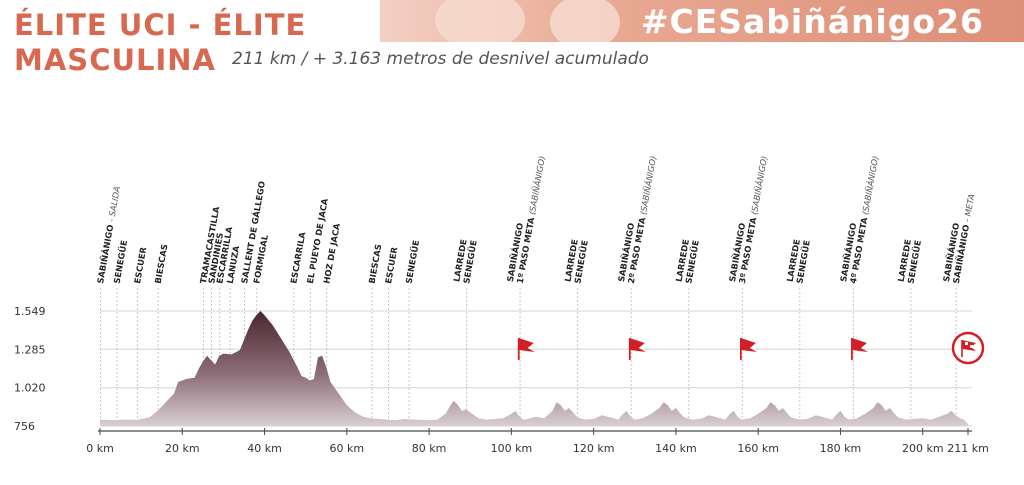 Image resolution: width=1024 pixels, height=485 pixels. I want to click on waypoint-label: ESCARRILA, so click(297, 258).